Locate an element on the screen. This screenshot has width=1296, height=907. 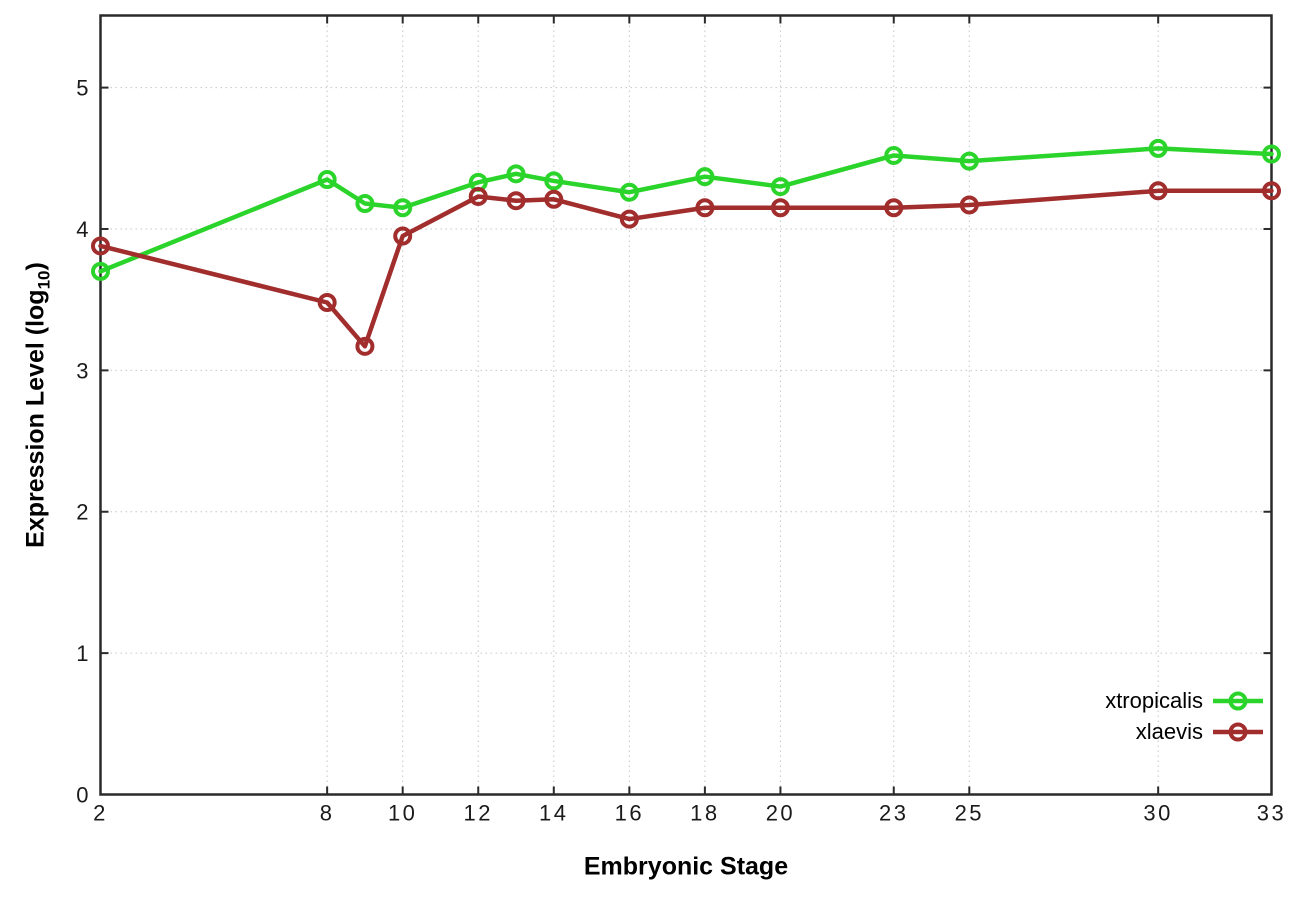
y-axis-title-text: Expression Level (log is located at coordinates (35, 418).